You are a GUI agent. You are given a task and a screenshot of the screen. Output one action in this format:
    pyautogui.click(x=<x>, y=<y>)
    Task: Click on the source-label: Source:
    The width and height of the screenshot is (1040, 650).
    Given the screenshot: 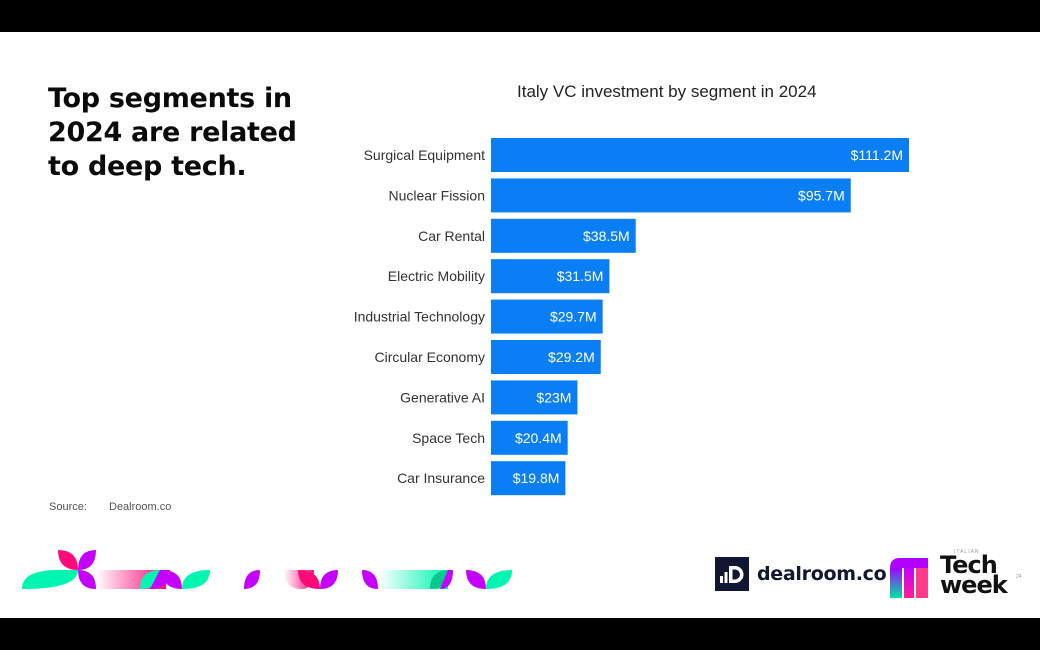 What is the action you would take?
    pyautogui.click(x=68, y=507)
    